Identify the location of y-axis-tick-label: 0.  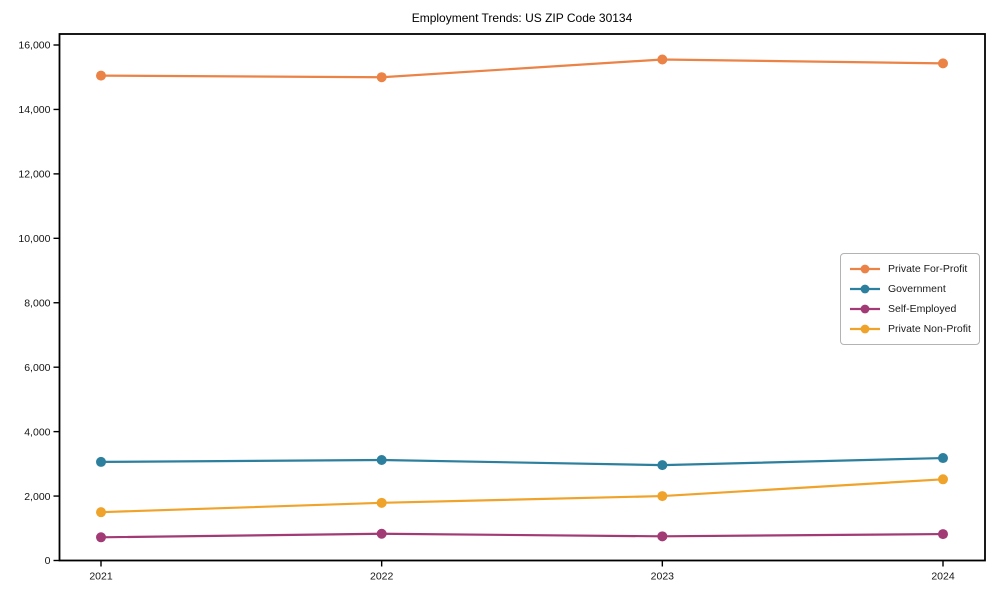
(48, 561).